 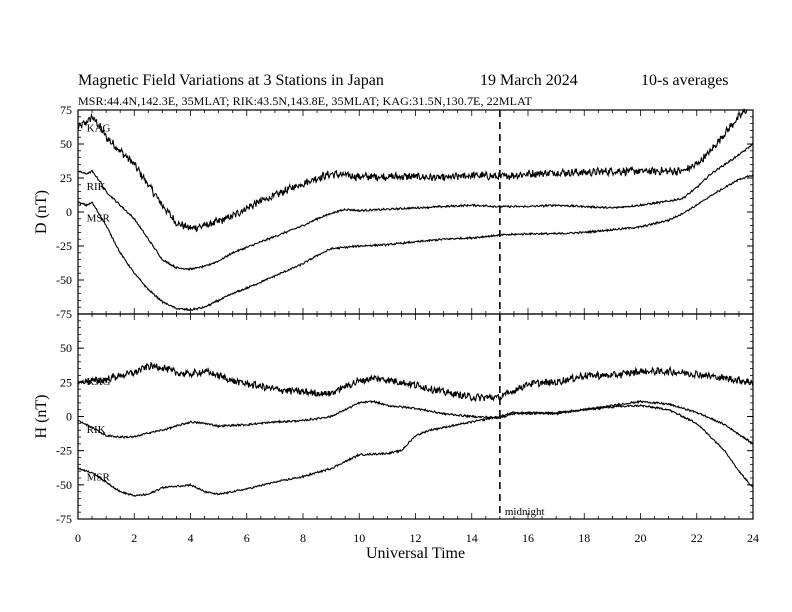 What do you see at coordinates (41, 212) in the screenshot?
I see `y-axis-label: D (nT)` at bounding box center [41, 212].